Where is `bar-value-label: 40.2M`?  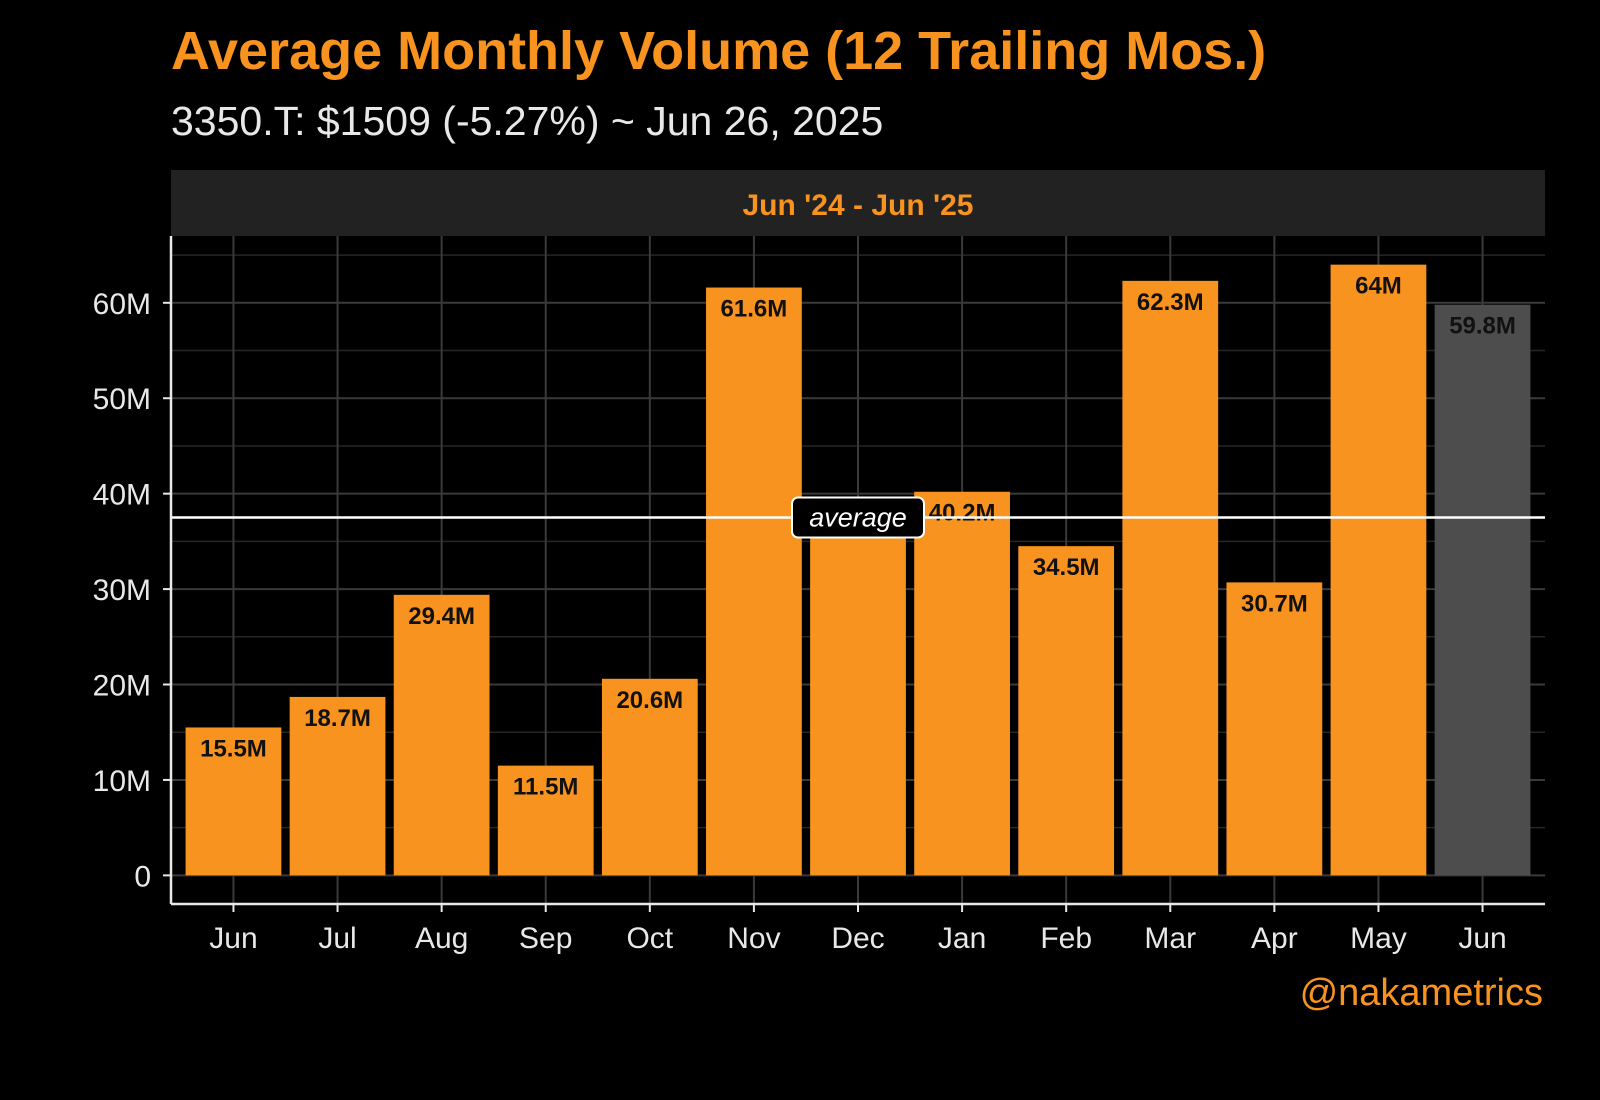
bar-value-label: 40.2M is located at coordinates (962, 513).